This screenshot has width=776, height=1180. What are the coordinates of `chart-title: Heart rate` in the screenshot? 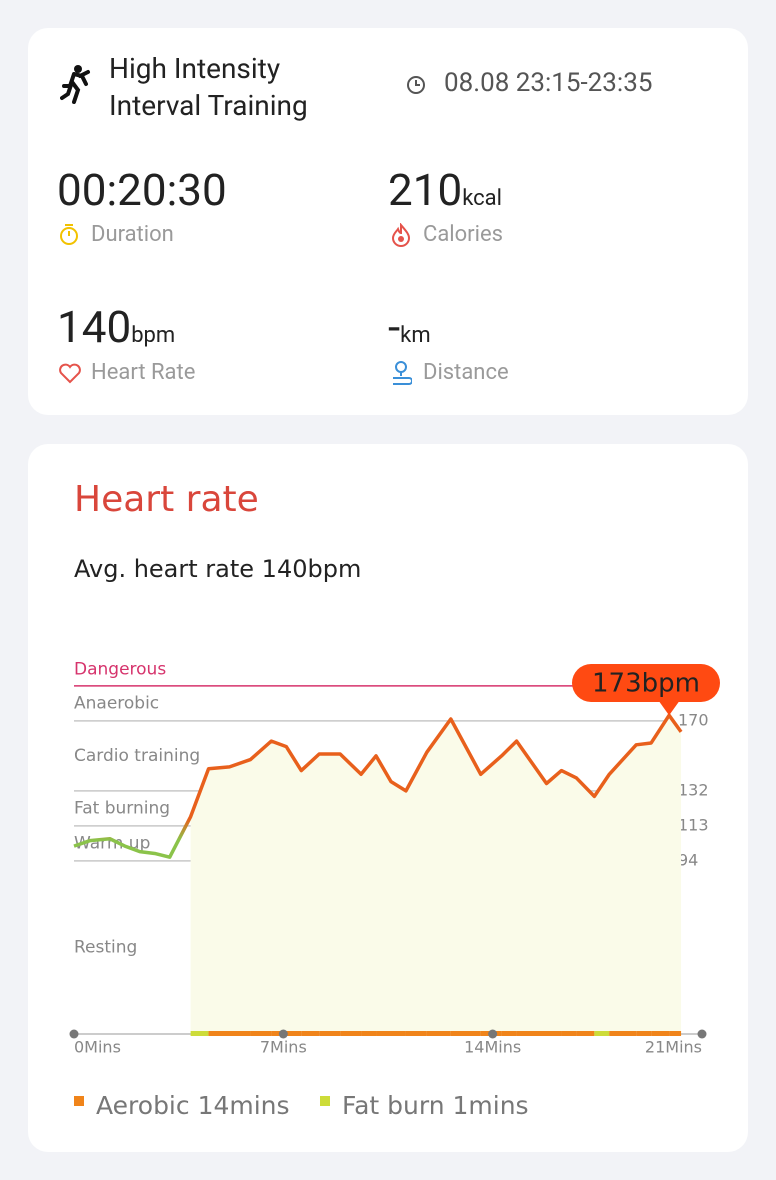 It's located at (166, 499).